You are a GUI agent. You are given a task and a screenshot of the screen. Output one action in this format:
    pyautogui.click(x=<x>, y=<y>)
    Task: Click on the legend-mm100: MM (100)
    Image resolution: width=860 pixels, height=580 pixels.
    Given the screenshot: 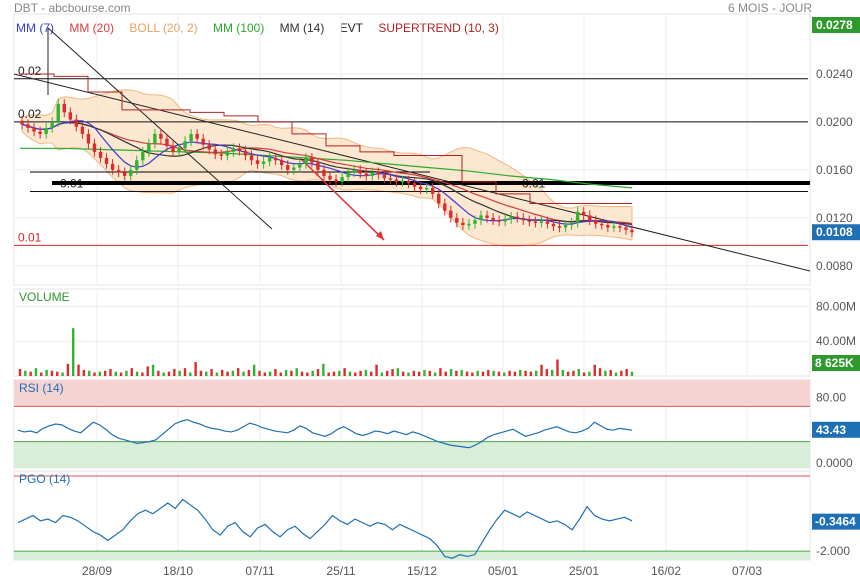 What is the action you would take?
    pyautogui.click(x=238, y=28)
    